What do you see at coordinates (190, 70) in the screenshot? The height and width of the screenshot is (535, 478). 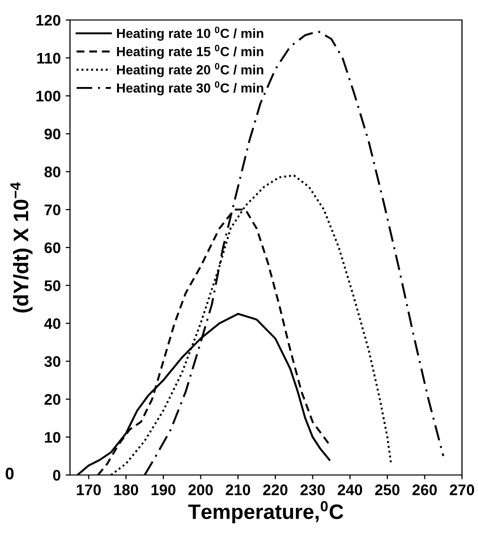 I see `legend-label: Heating rate 20 $^{0}$C / min` at bounding box center [190, 70].